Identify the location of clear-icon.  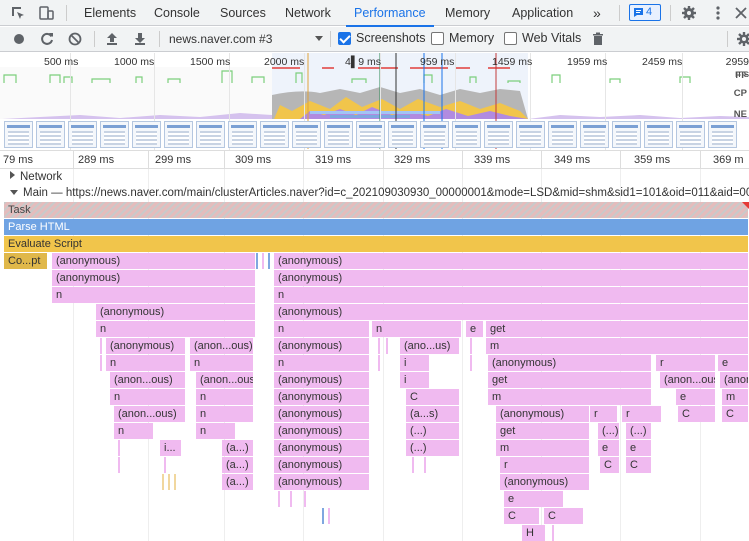
(75, 39).